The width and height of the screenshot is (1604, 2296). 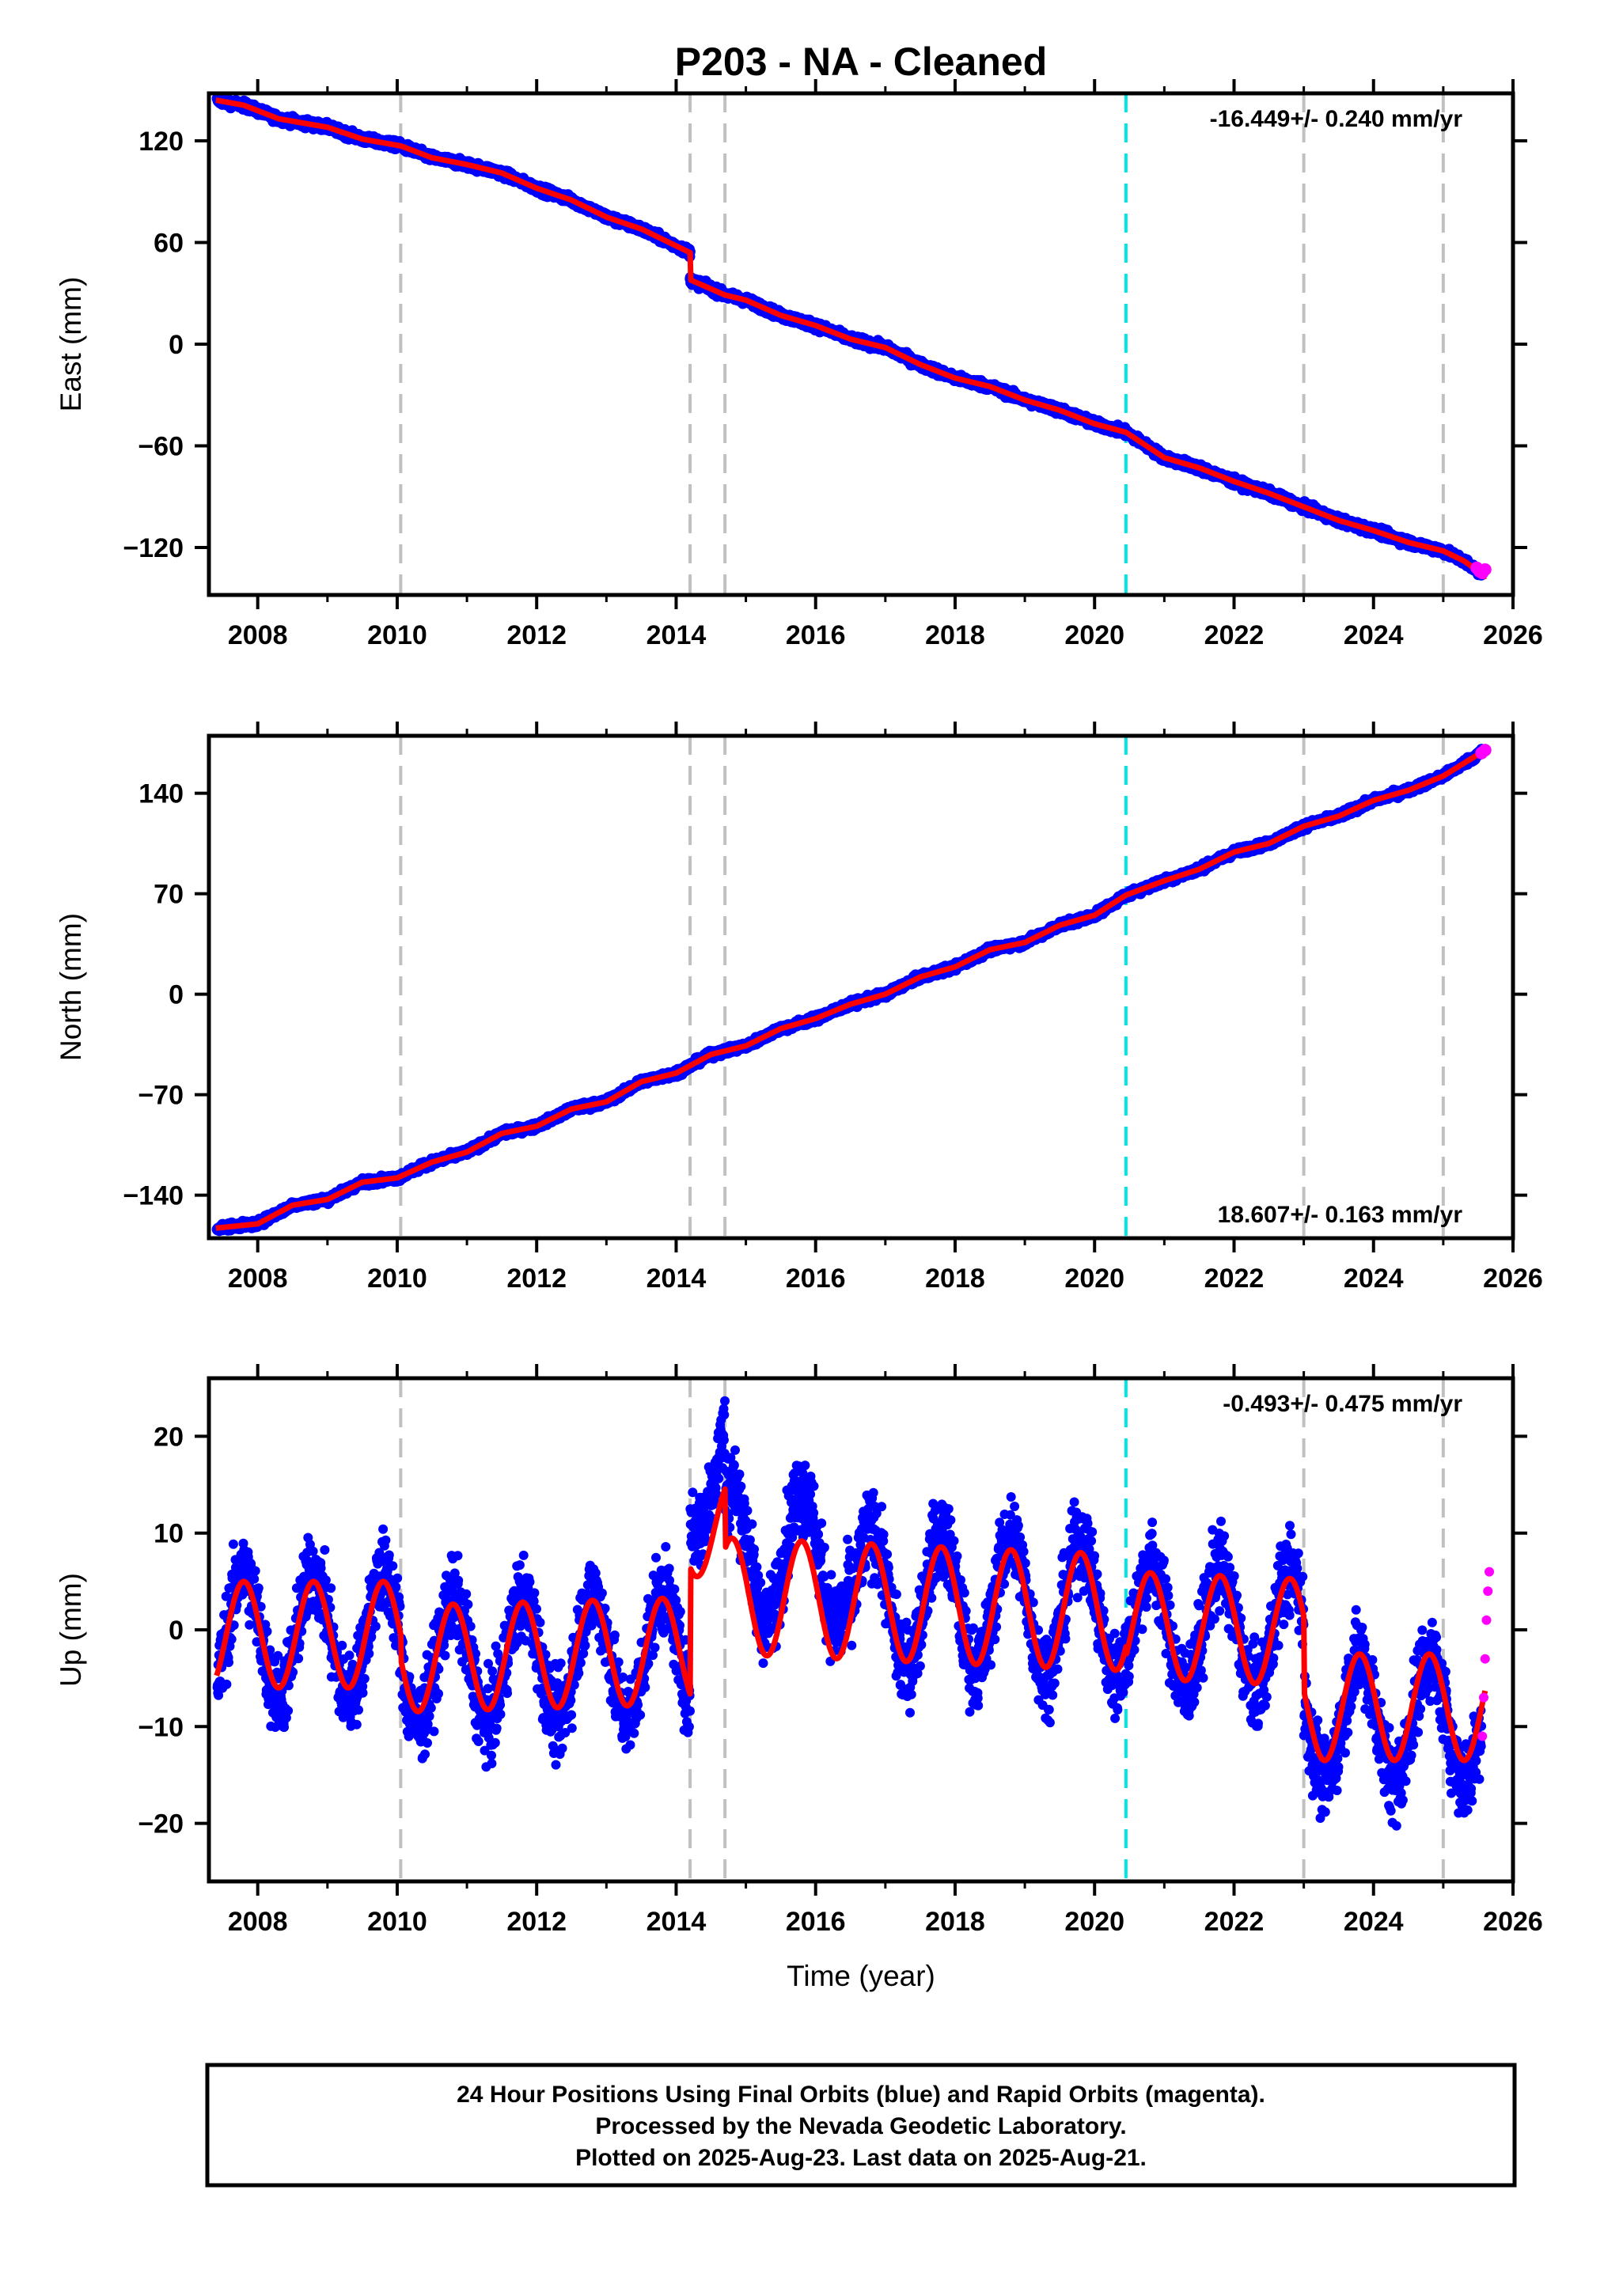 I want to click on x-tick-label: 2026, so click(x=1513, y=635).